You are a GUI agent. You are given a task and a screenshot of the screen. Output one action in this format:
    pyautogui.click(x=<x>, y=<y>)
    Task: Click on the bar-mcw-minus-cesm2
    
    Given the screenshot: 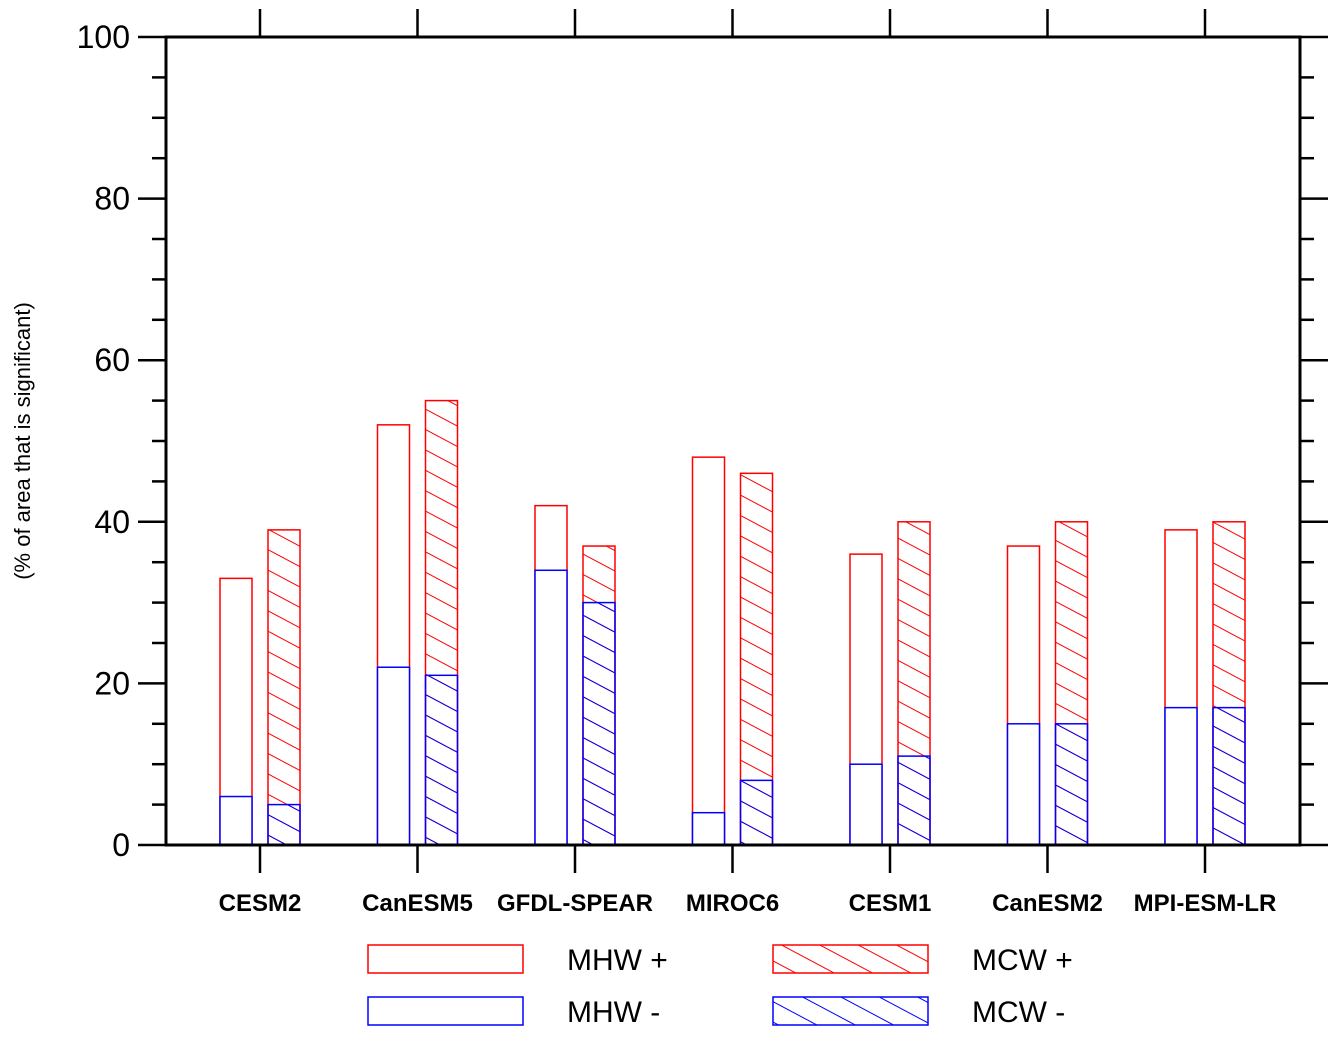 What is the action you would take?
    pyautogui.click(x=284, y=824)
    